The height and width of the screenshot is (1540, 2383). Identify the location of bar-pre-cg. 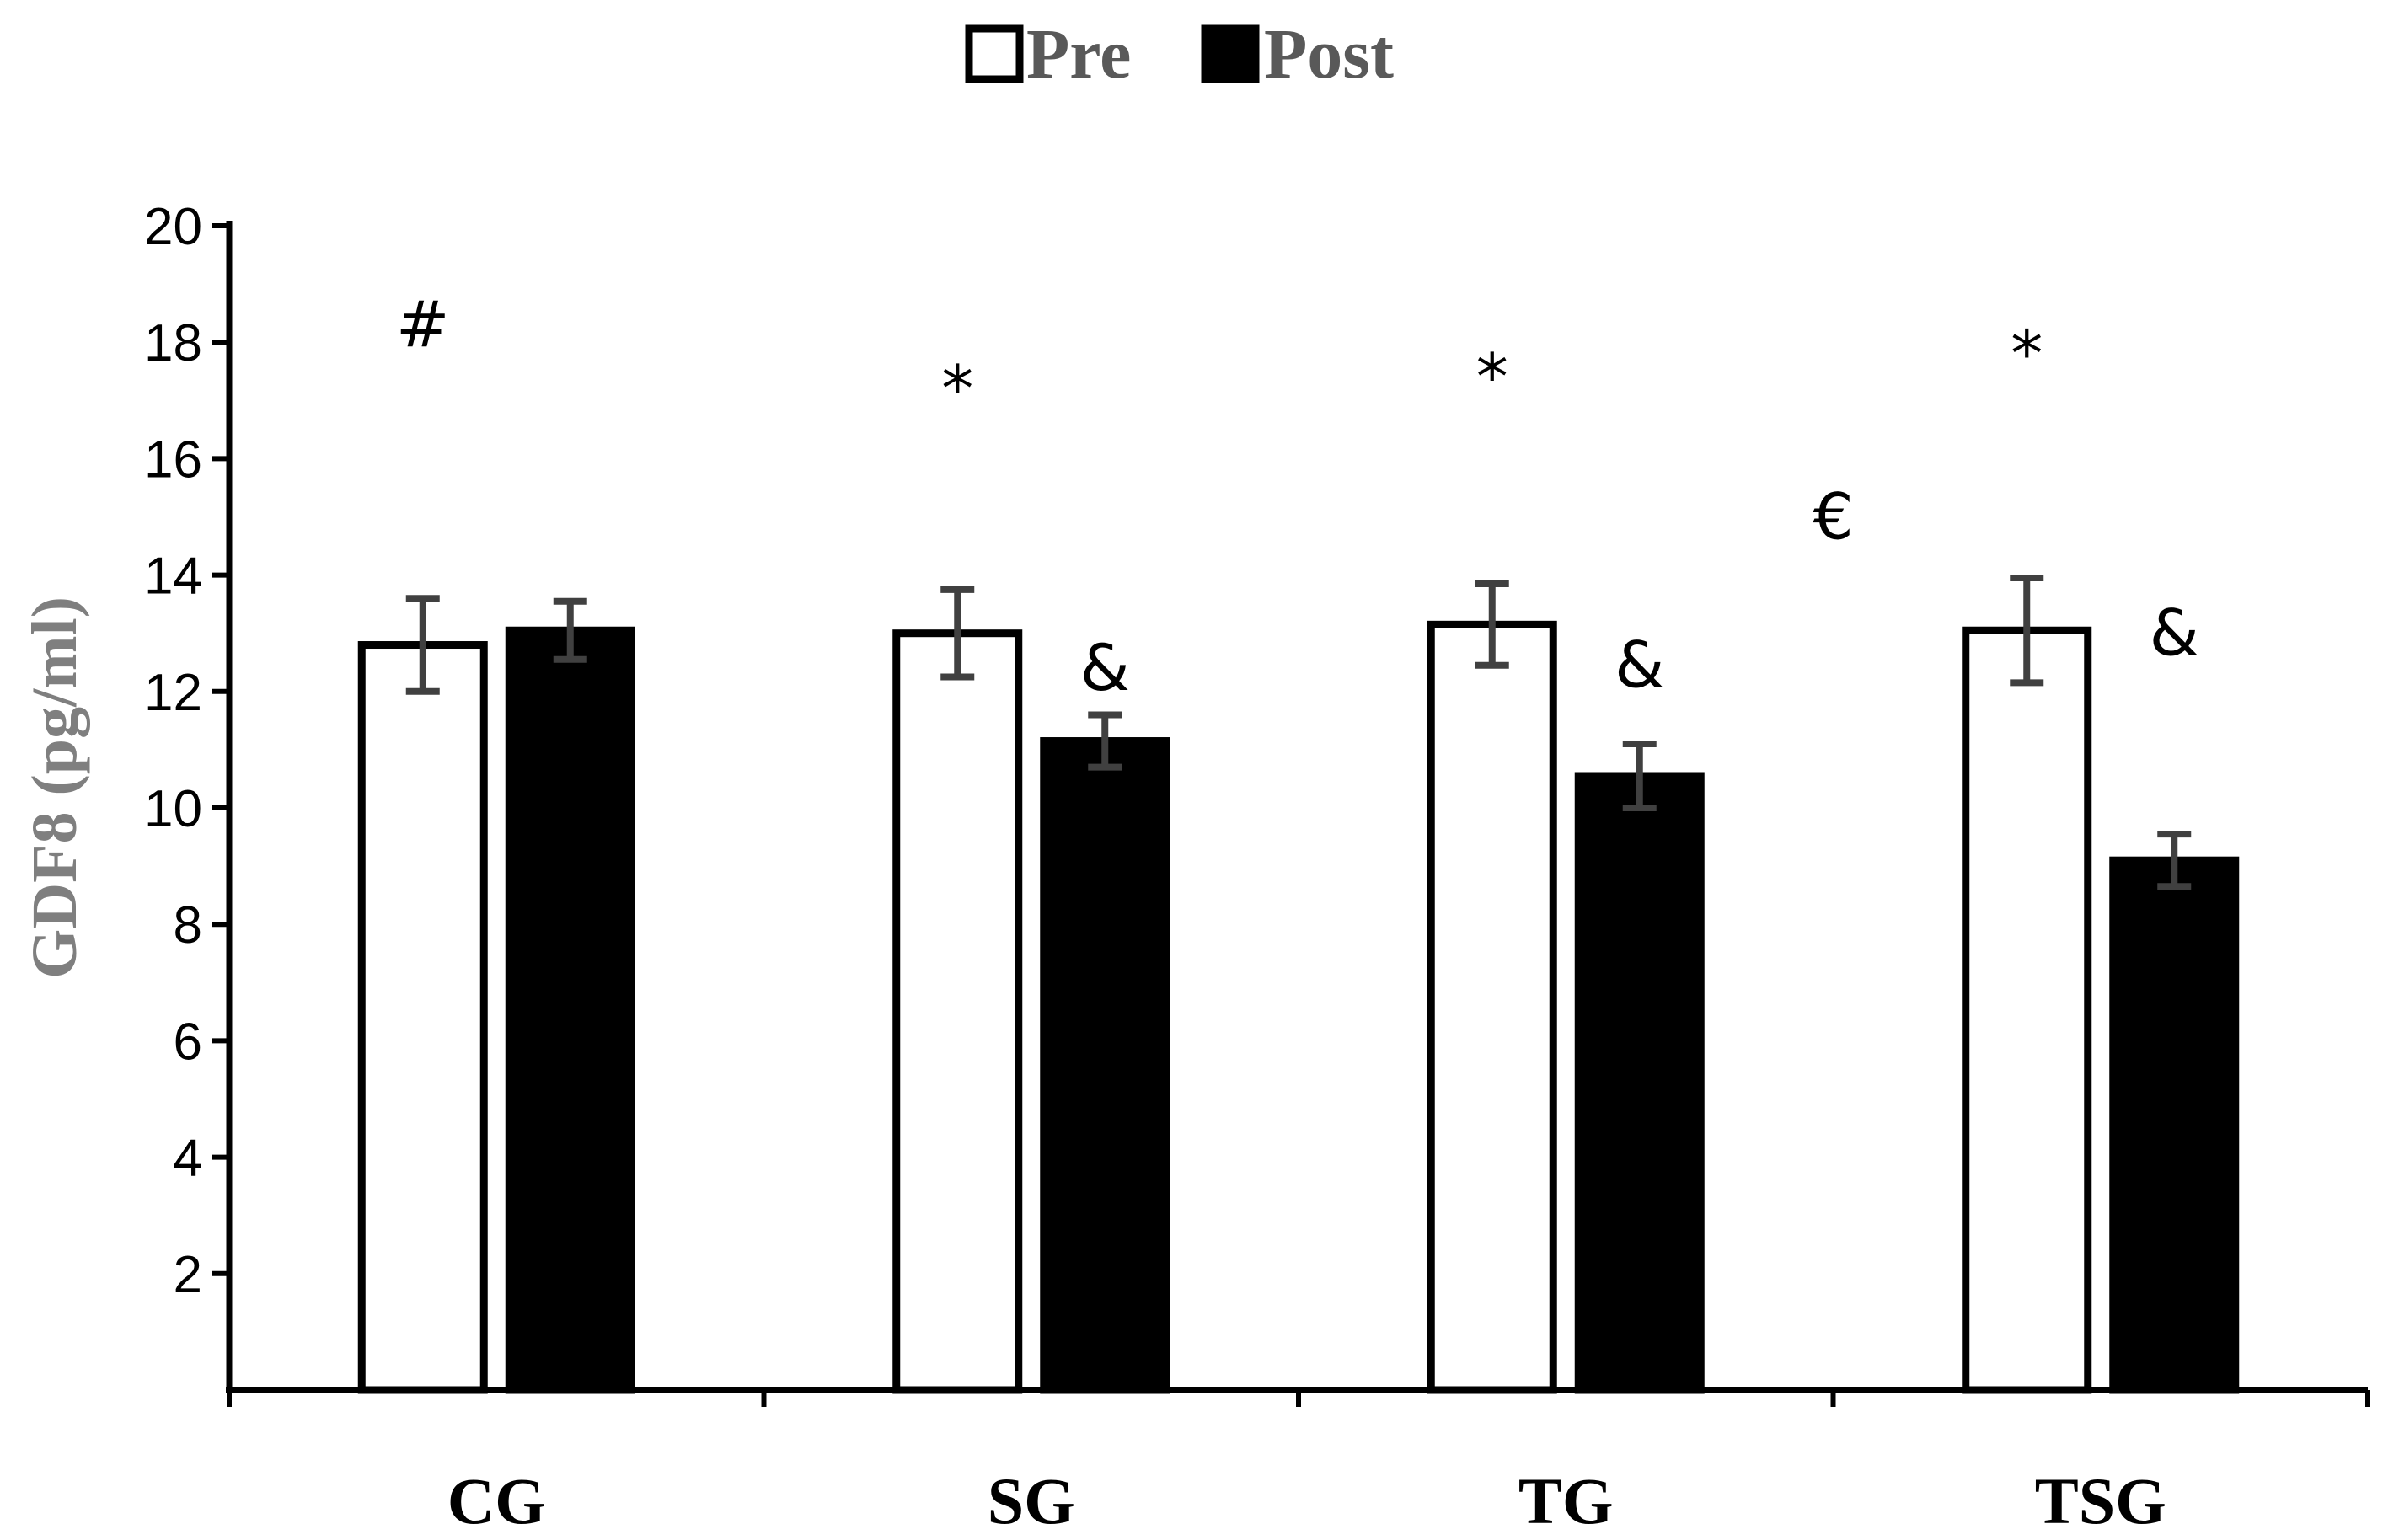
(422, 1018).